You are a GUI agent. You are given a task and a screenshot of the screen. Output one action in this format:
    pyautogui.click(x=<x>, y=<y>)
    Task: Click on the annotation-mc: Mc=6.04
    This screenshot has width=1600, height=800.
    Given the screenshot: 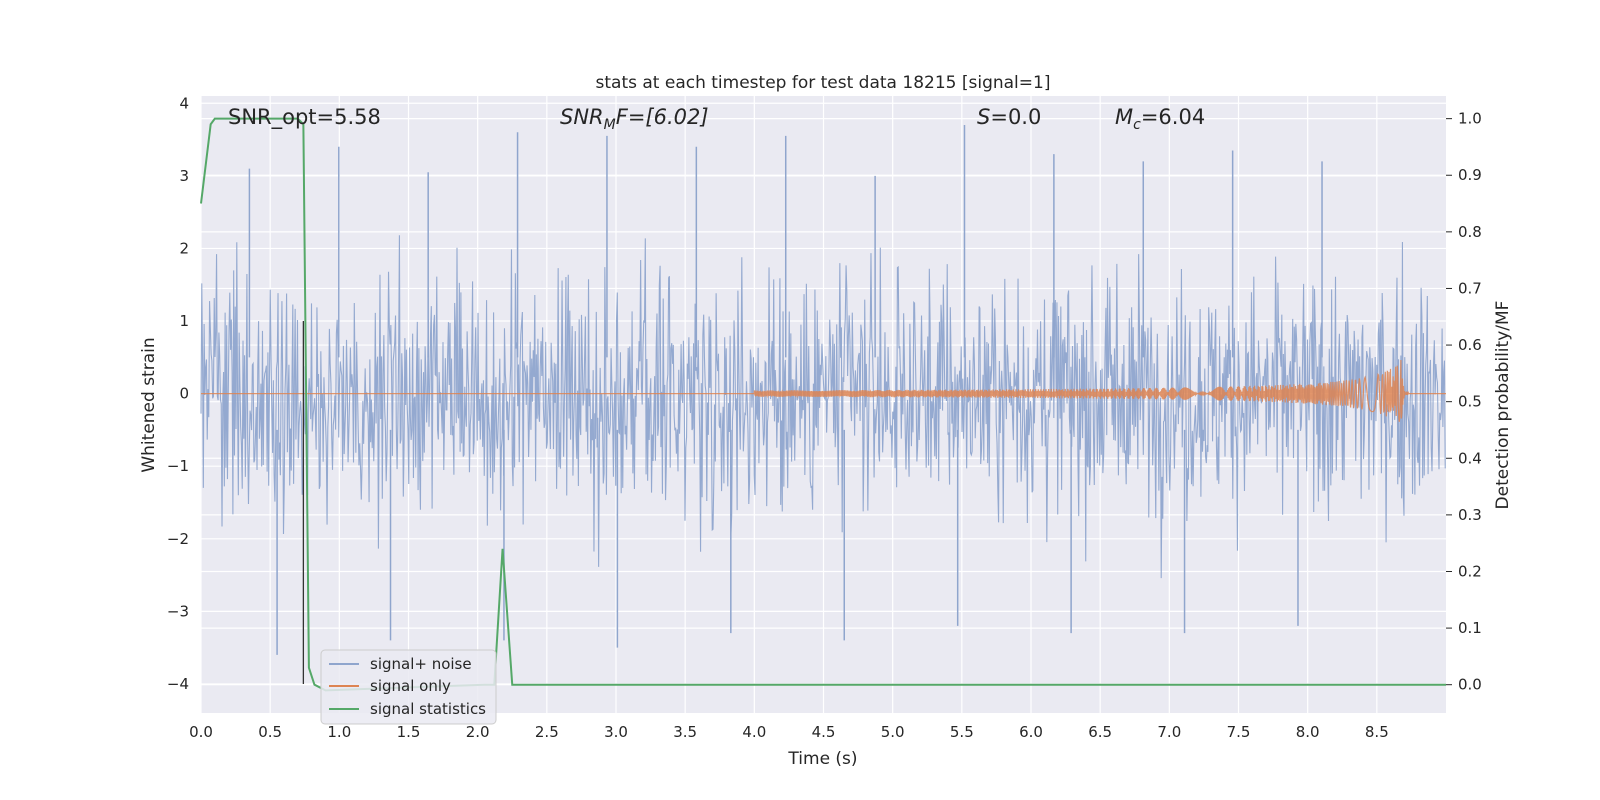 What is the action you would take?
    pyautogui.click(x=1160, y=119)
    